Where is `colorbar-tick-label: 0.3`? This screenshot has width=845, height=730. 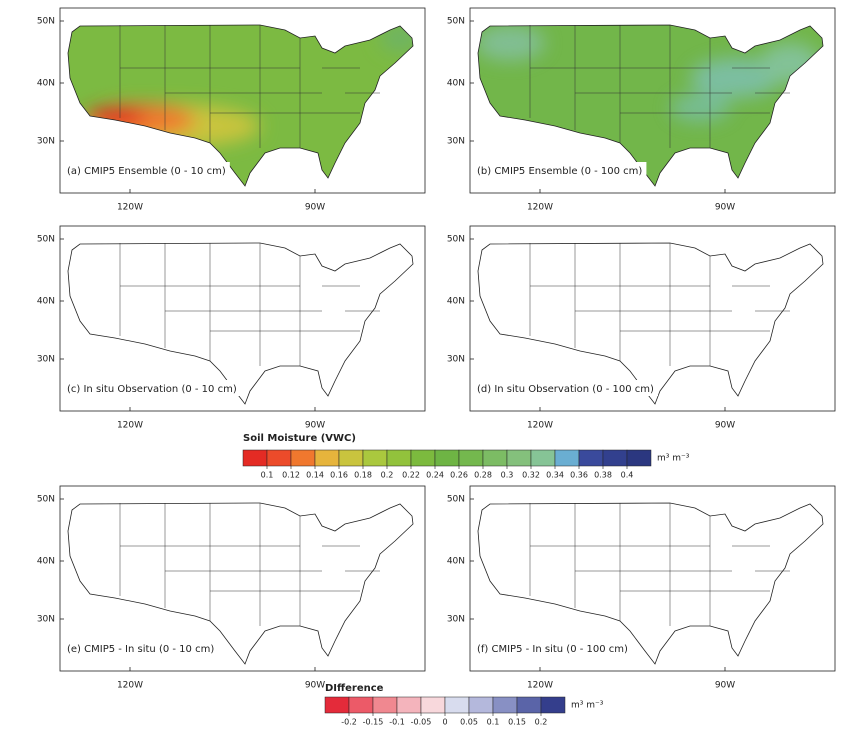 colorbar-tick-label: 0.3 is located at coordinates (507, 475).